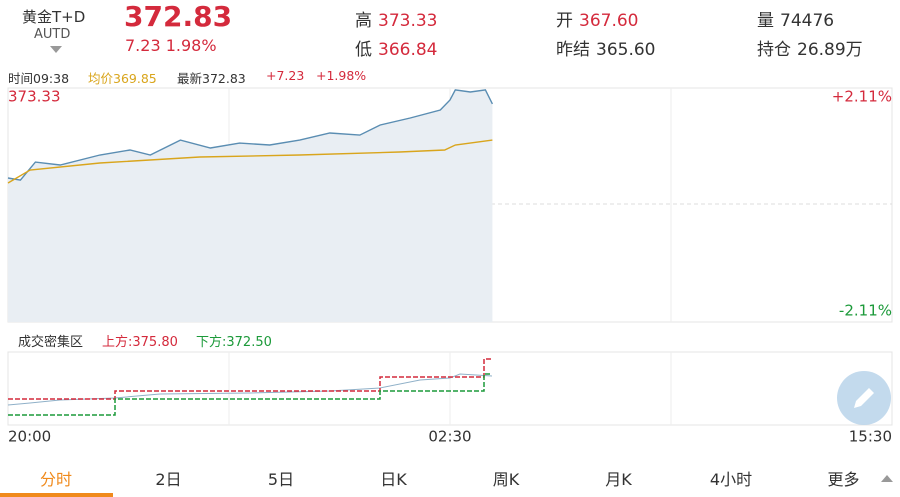  What do you see at coordinates (864, 398) in the screenshot?
I see `edit-button` at bounding box center [864, 398].